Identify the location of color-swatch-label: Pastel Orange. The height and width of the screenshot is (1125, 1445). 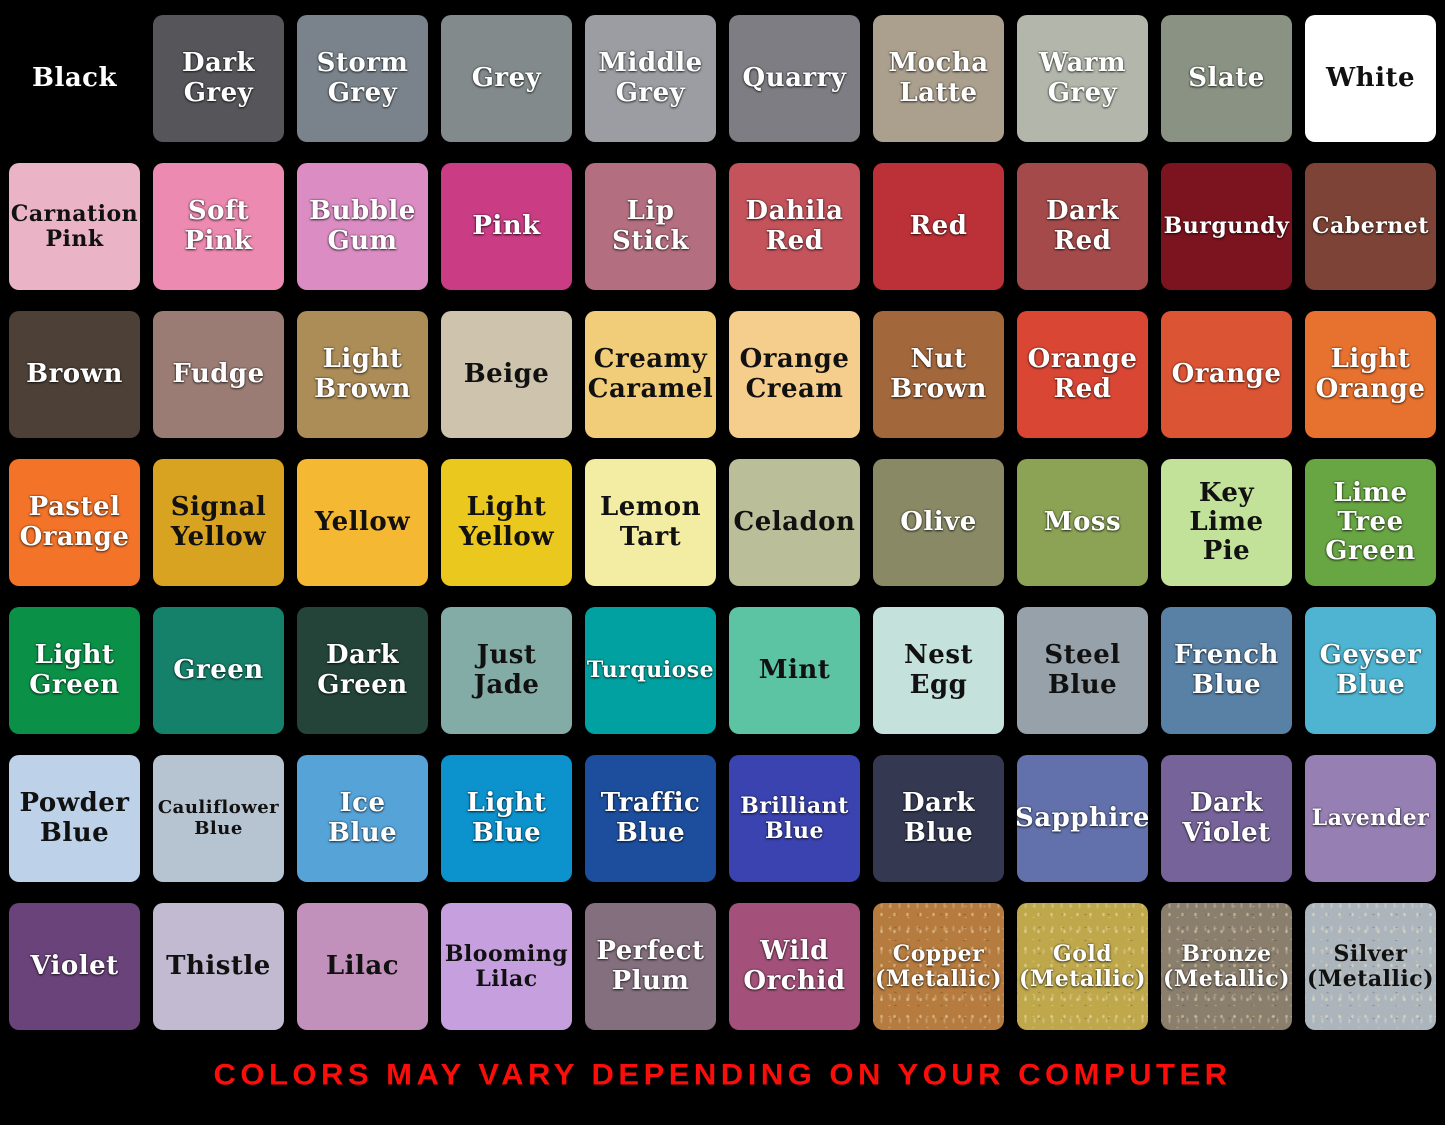
(74, 522).